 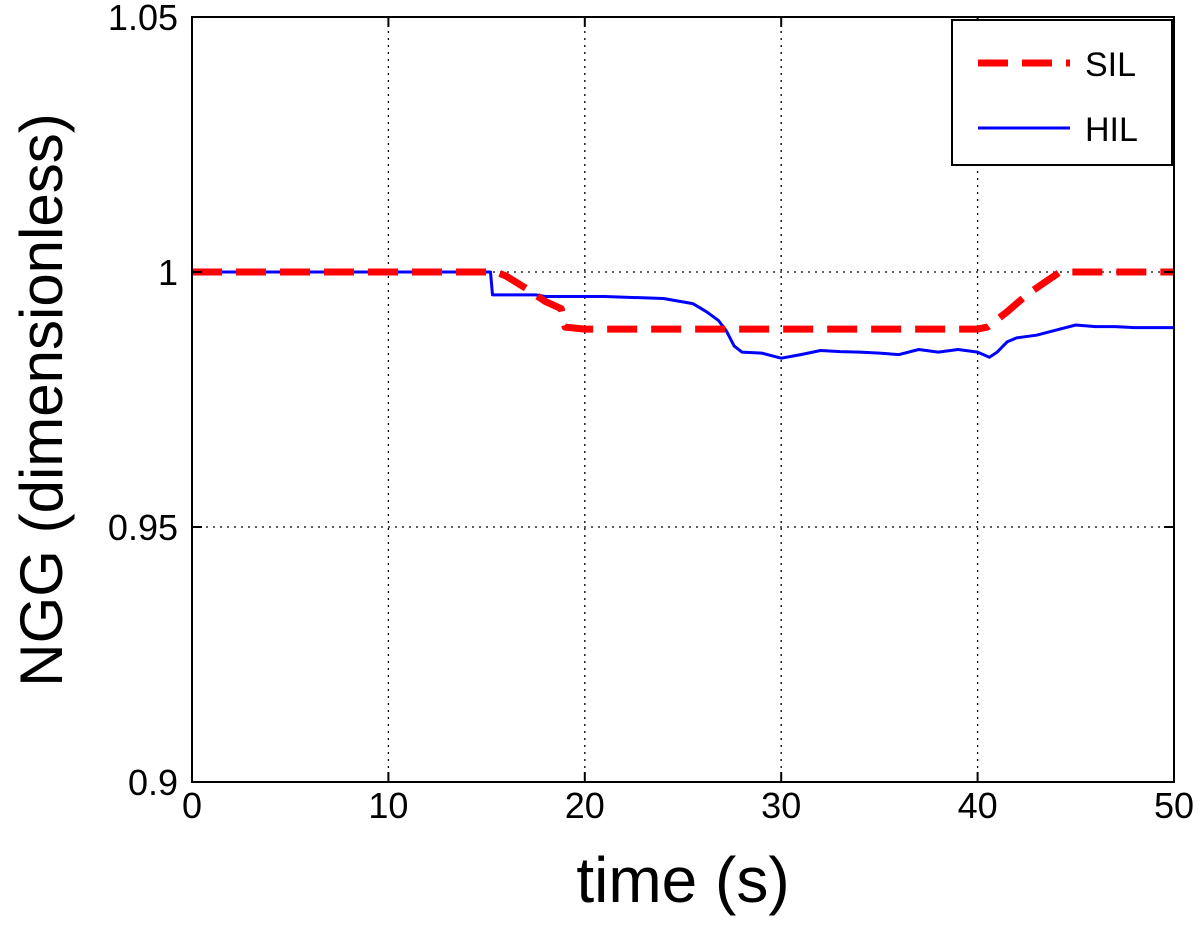 I want to click on series-layer, so click(x=683, y=314).